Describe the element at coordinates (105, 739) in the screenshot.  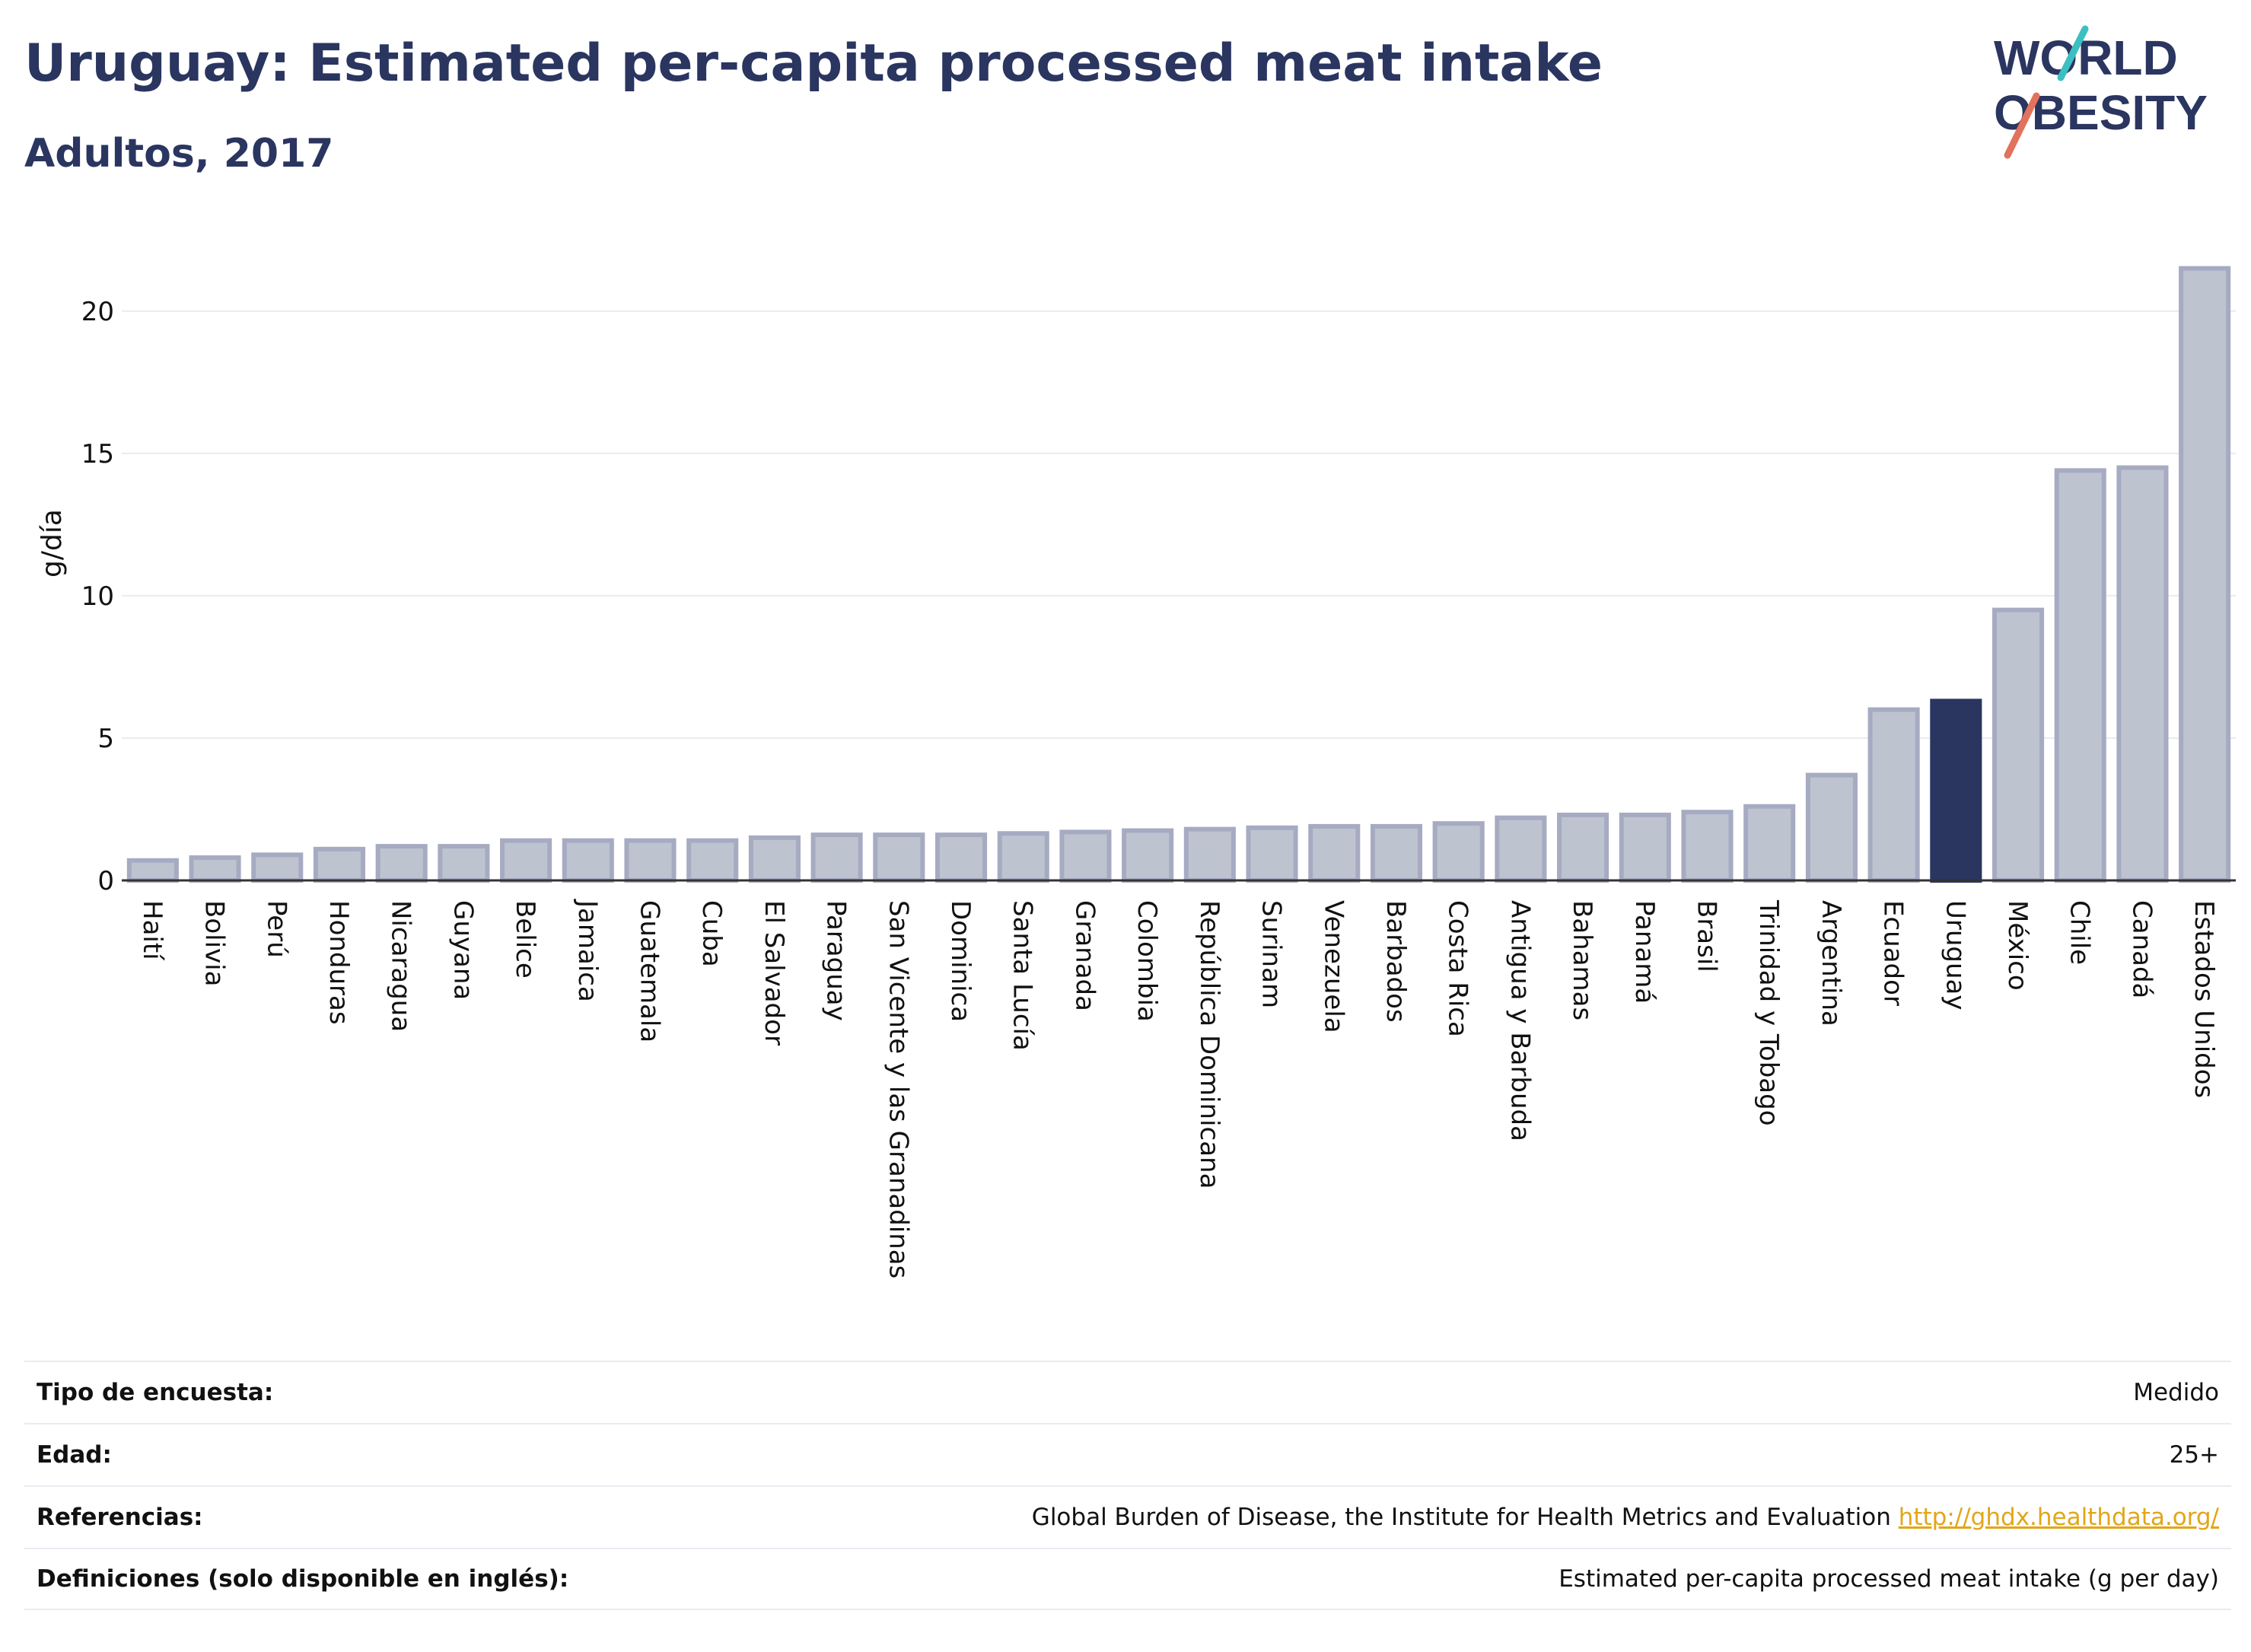
I see `y-tick-label: 5` at that location.